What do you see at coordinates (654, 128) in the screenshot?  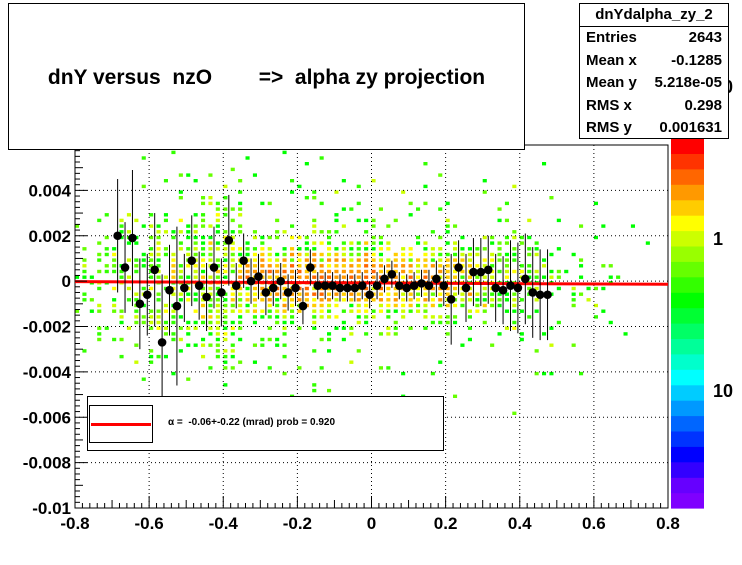 I see `stats-row-rms-y: RMS y 0.001631` at bounding box center [654, 128].